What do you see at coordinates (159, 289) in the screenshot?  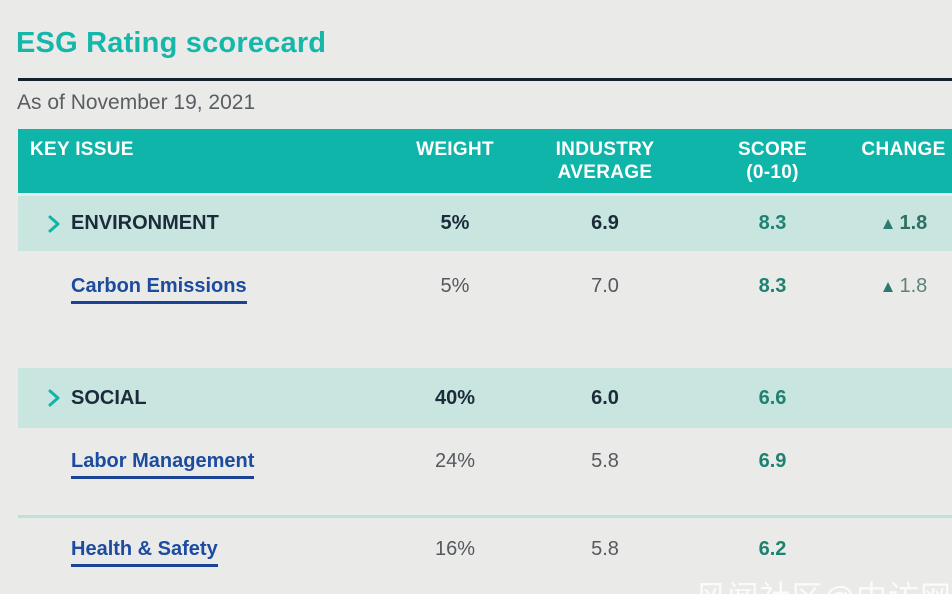 I see `carbon-emissions-link: Carbon Emissions` at bounding box center [159, 289].